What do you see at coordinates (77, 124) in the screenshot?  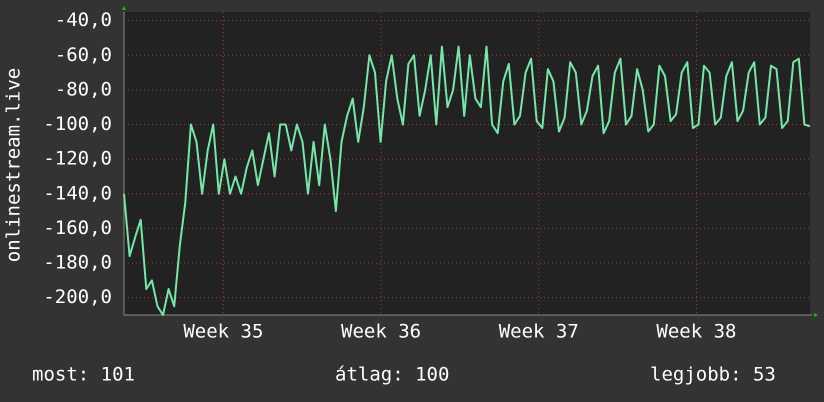 I see `y-tick-label: -100,0` at bounding box center [77, 124].